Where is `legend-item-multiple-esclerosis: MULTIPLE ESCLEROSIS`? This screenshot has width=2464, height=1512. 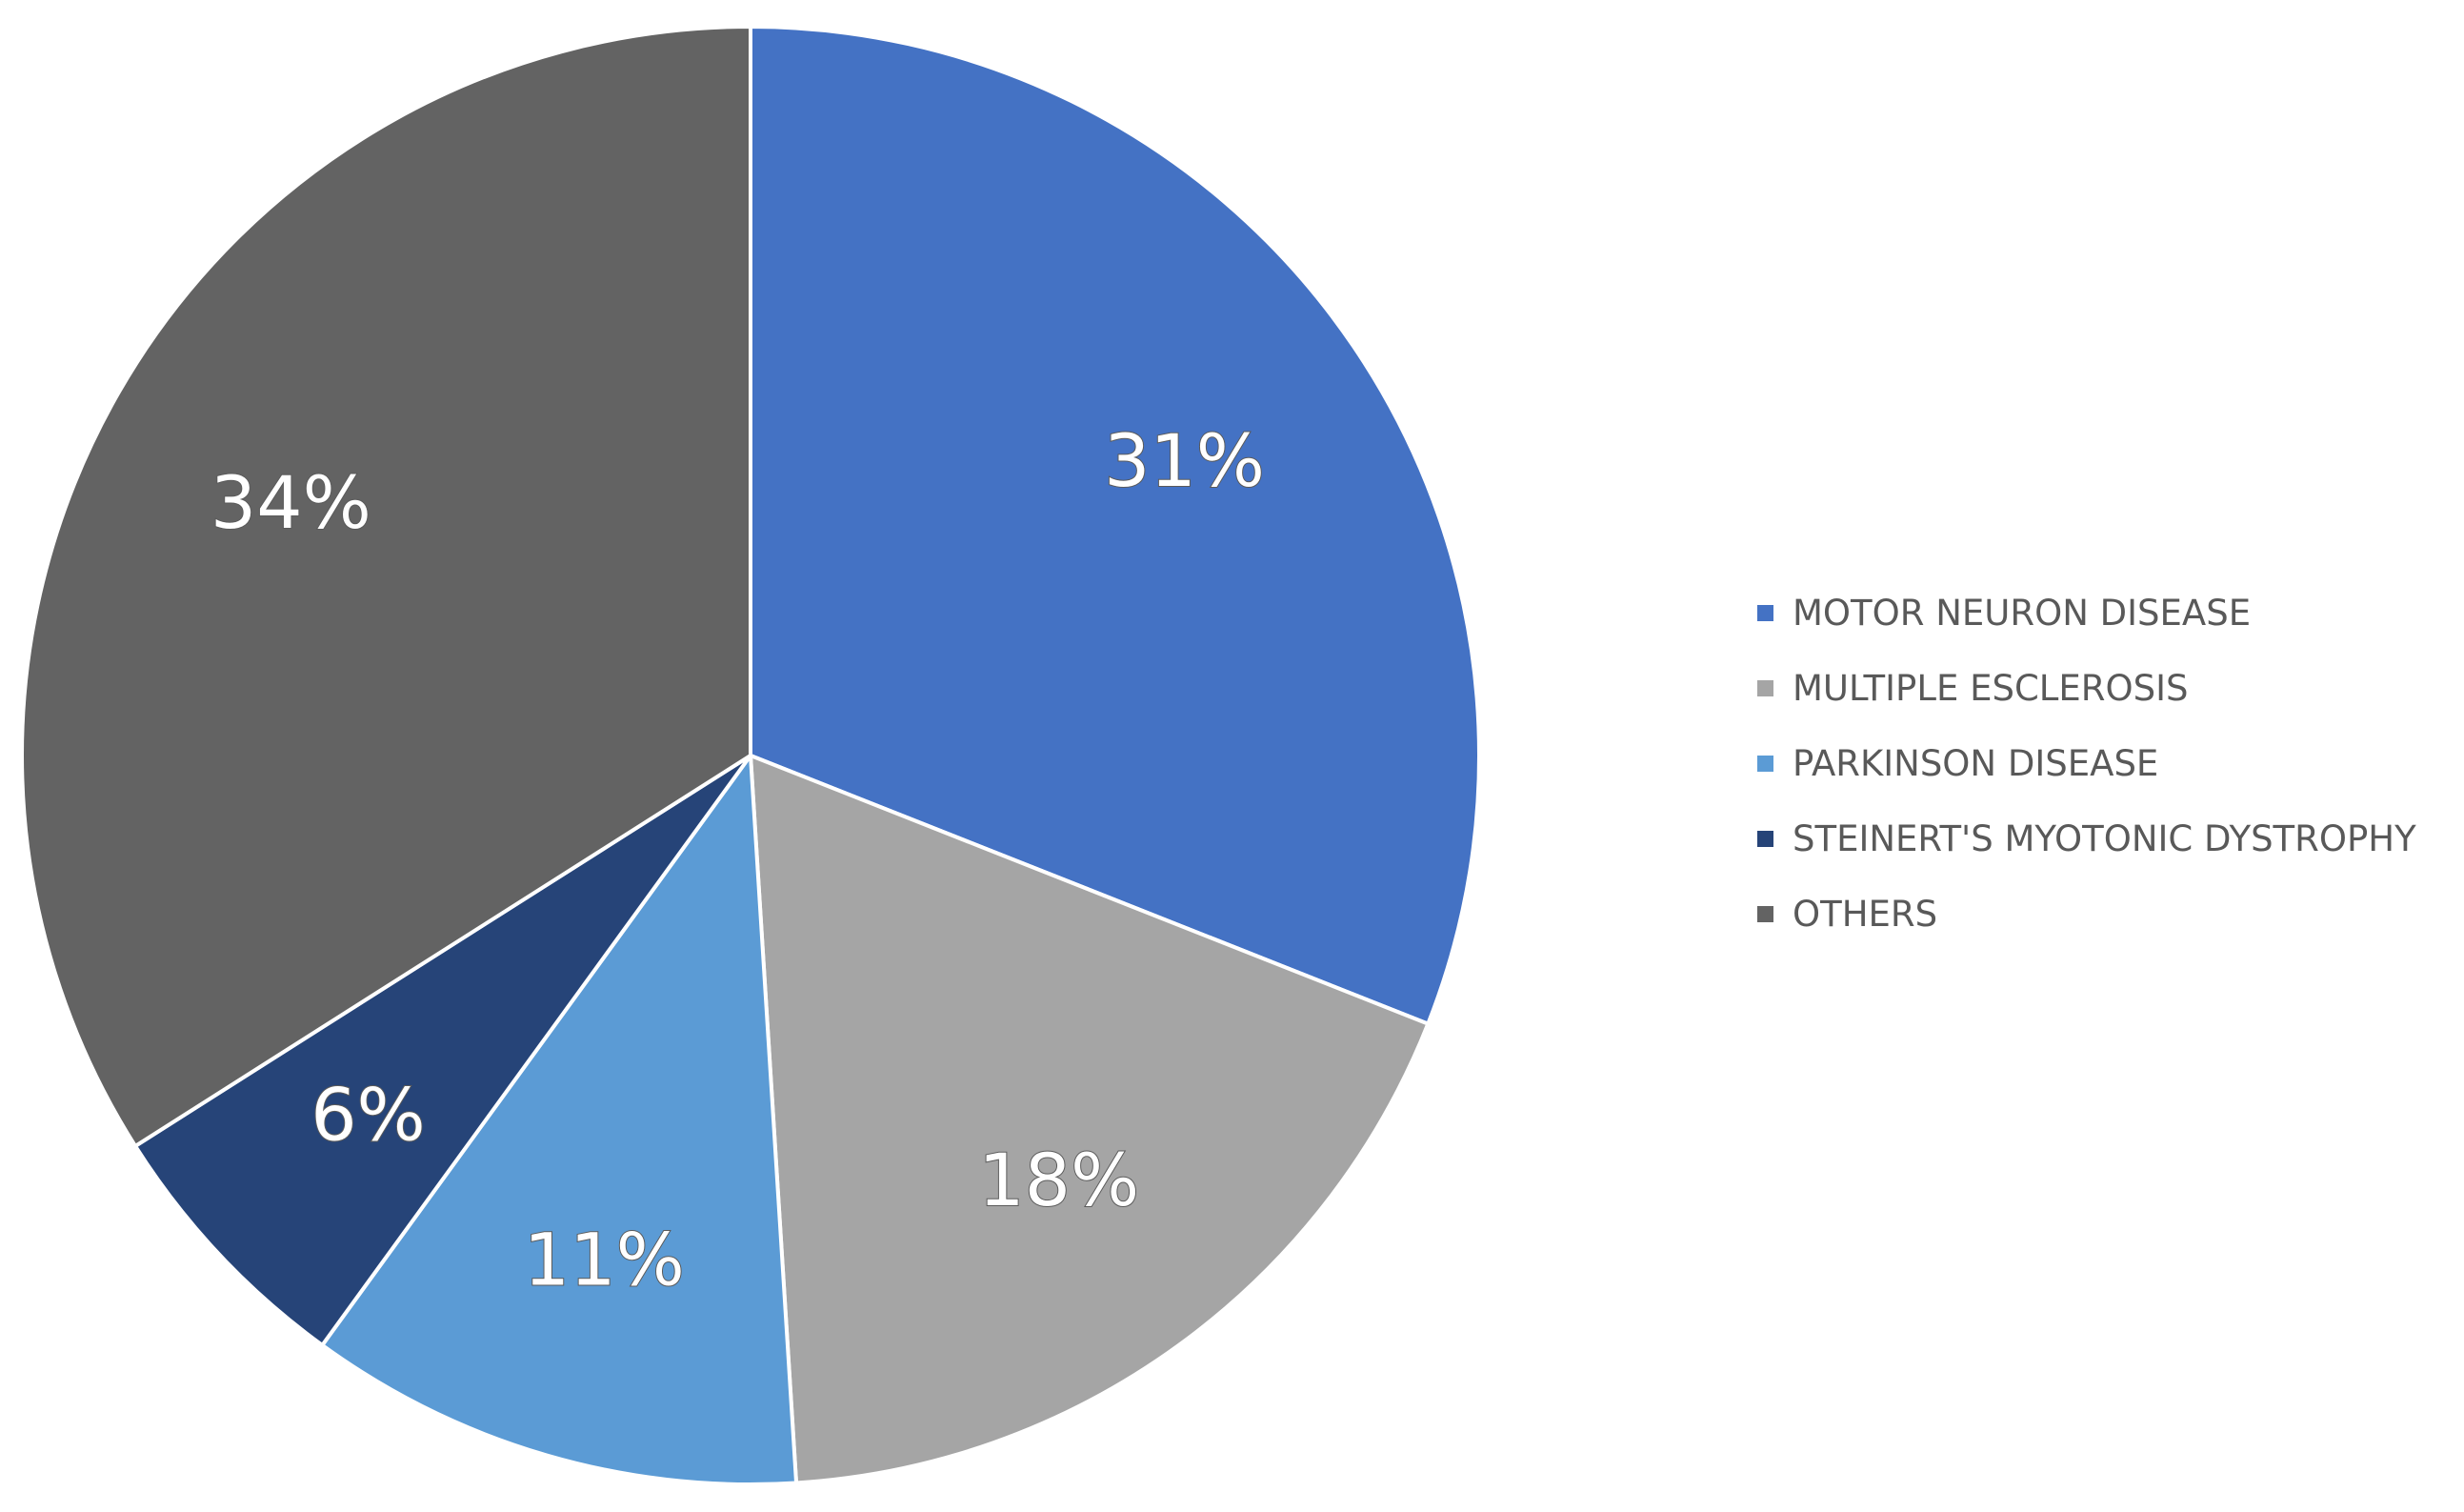
legend-item-multiple-esclerosis: MULTIPLE ESCLEROSIS is located at coordinates (2105, 688).